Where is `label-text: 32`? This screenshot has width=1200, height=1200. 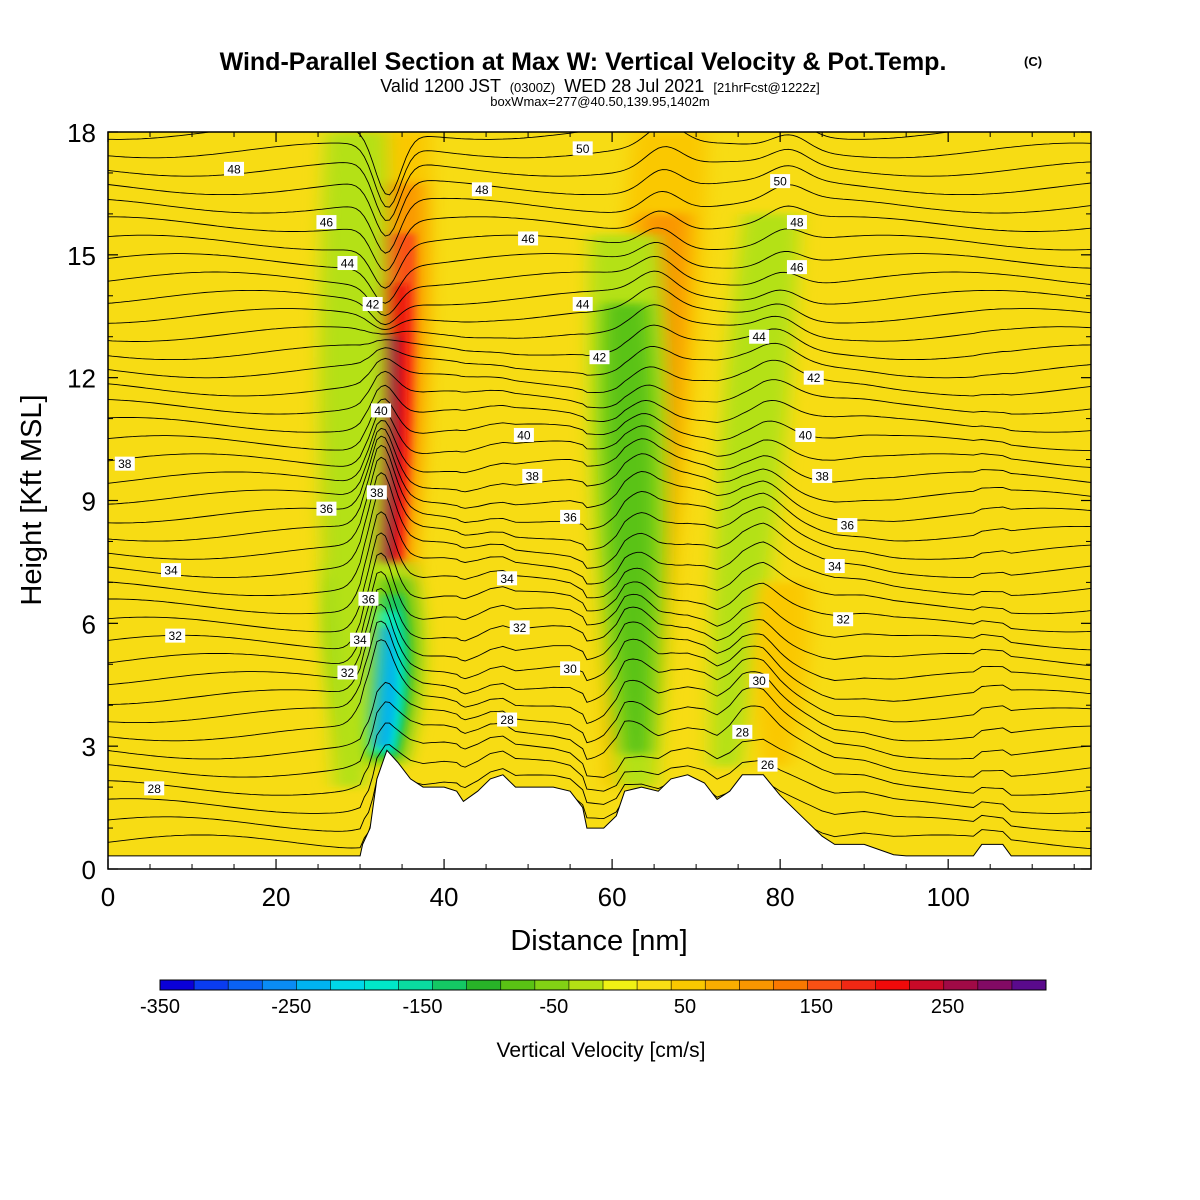
label-text: 32 is located at coordinates (520, 628).